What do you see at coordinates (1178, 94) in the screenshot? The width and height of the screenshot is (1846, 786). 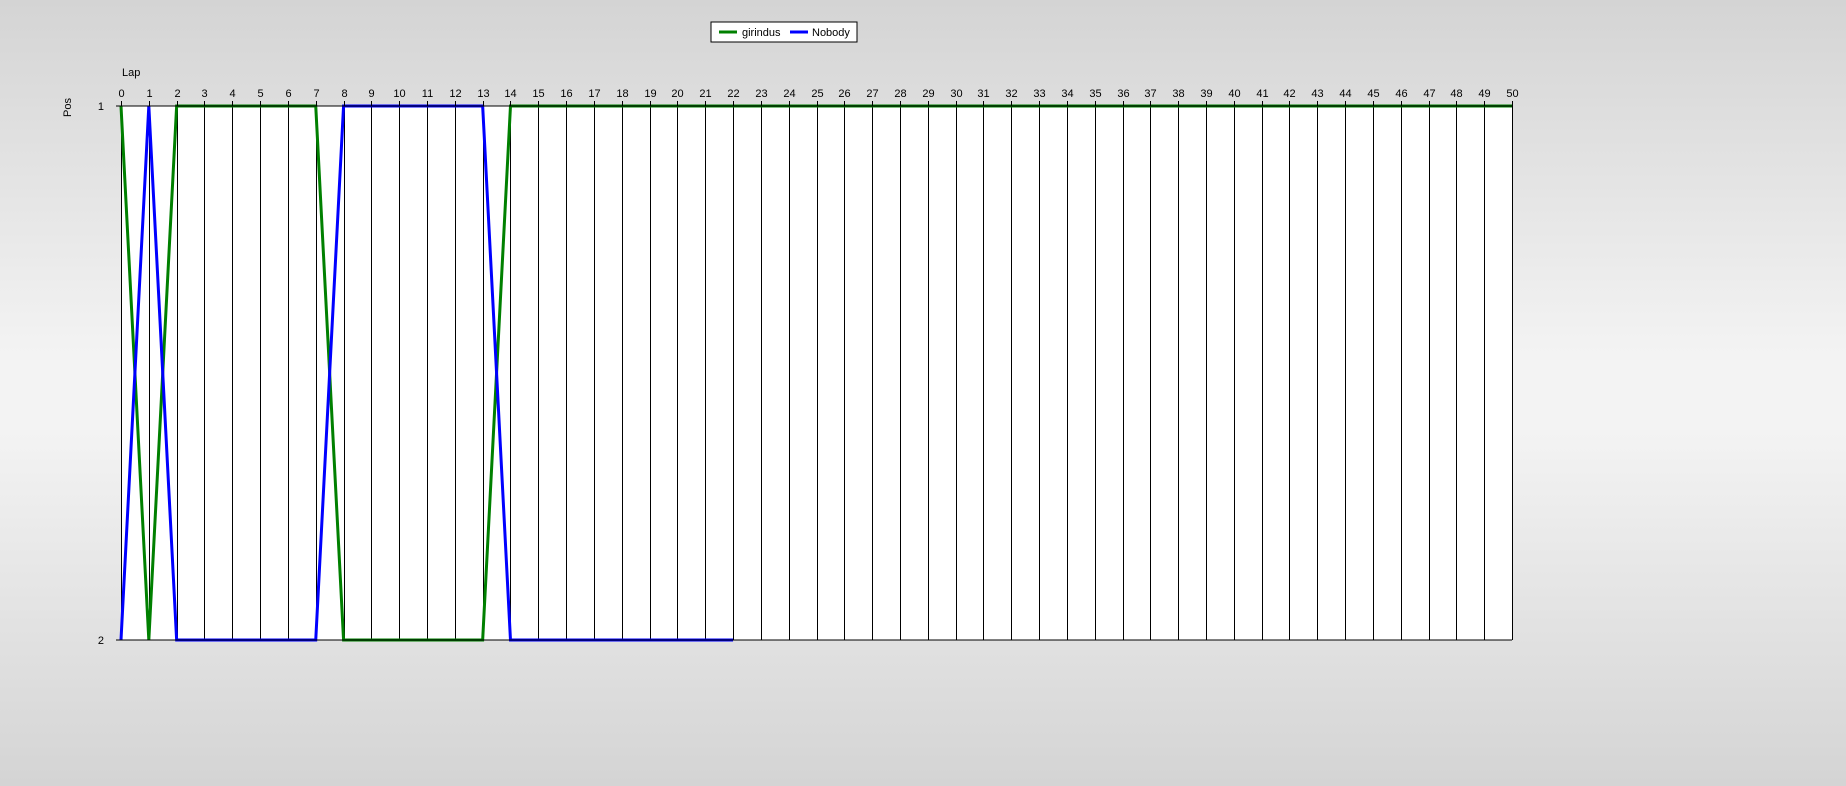 I see `x-tick-label: 38` at bounding box center [1178, 94].